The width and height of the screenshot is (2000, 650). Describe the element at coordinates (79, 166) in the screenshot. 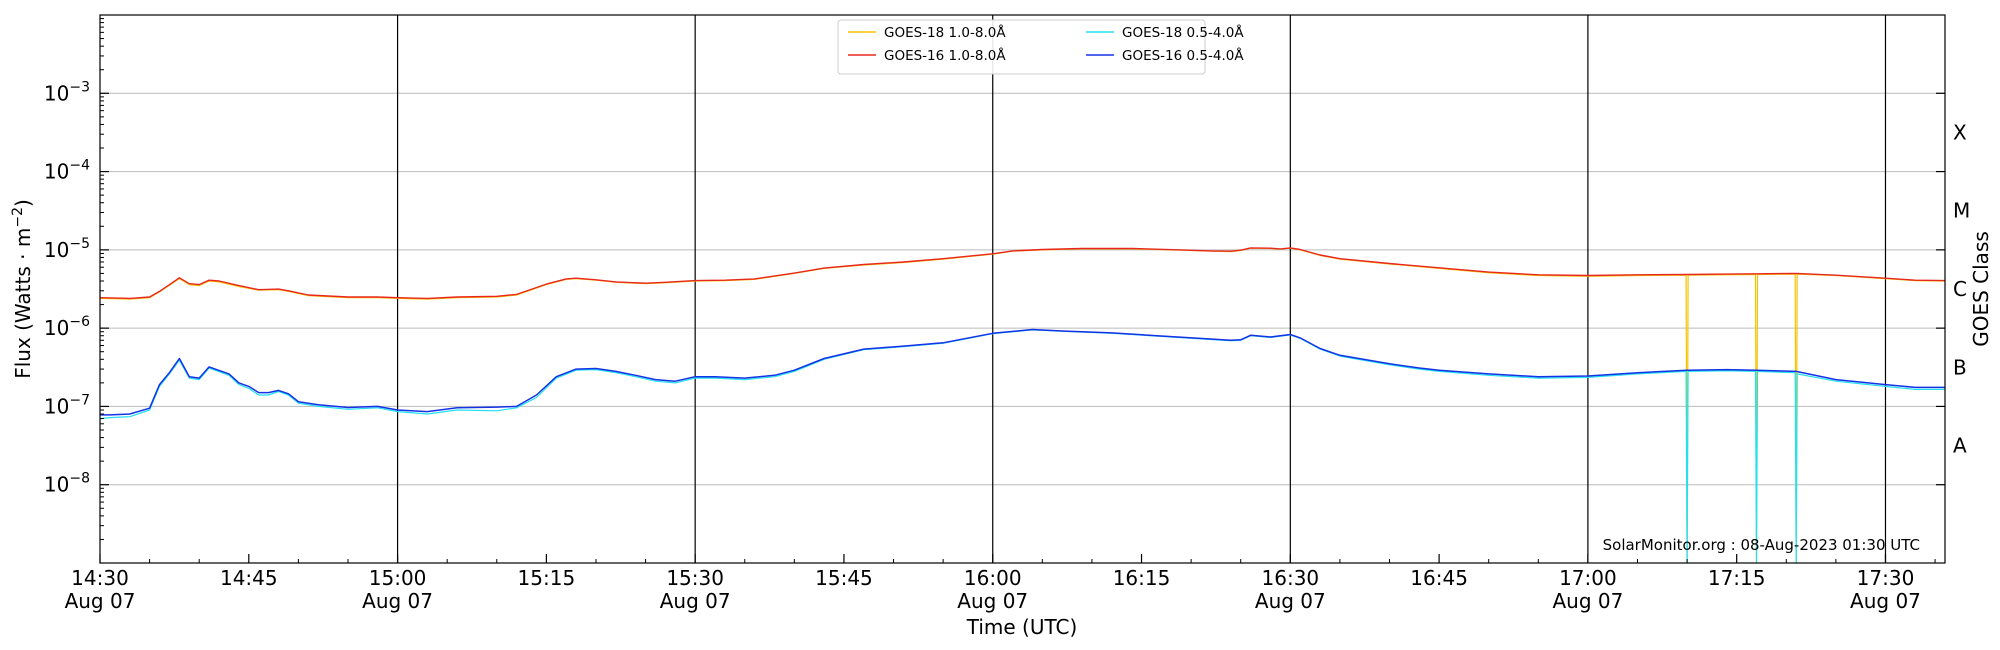

I see `y-tick-exponent: −4` at that location.